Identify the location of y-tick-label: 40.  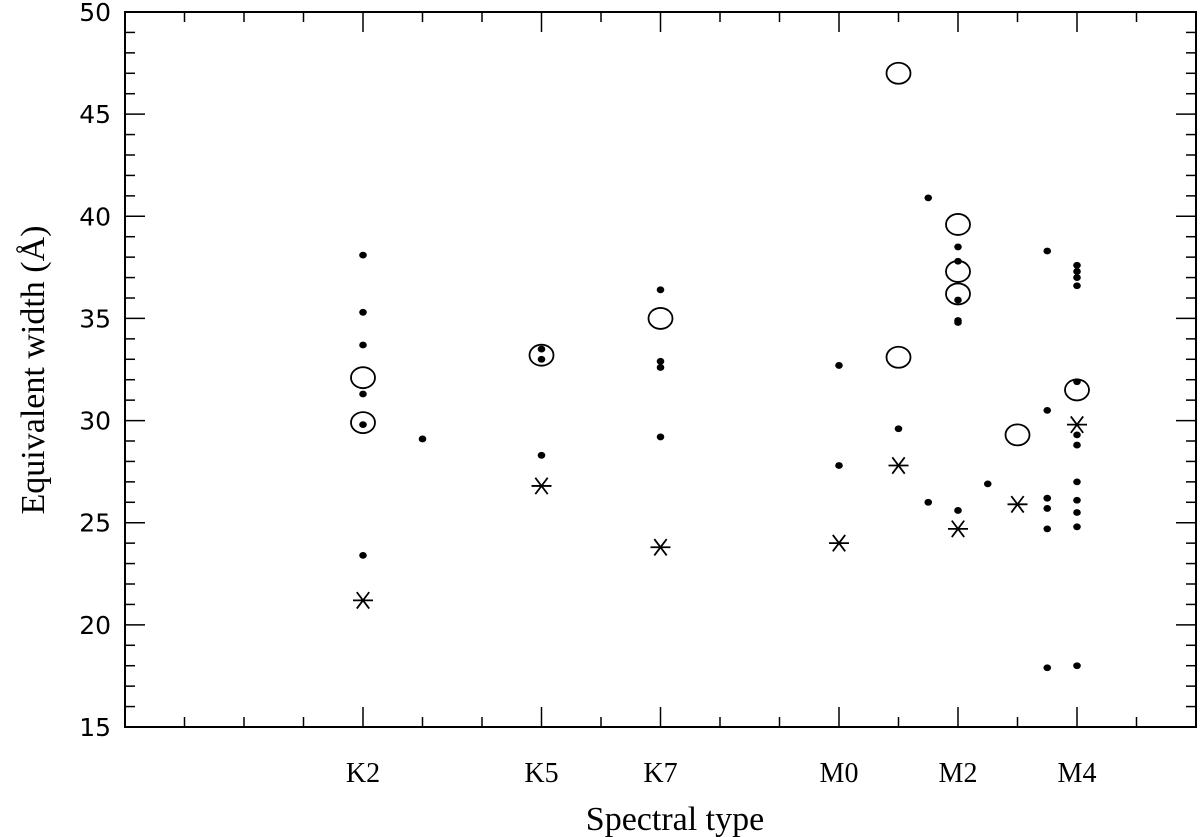
(95, 216).